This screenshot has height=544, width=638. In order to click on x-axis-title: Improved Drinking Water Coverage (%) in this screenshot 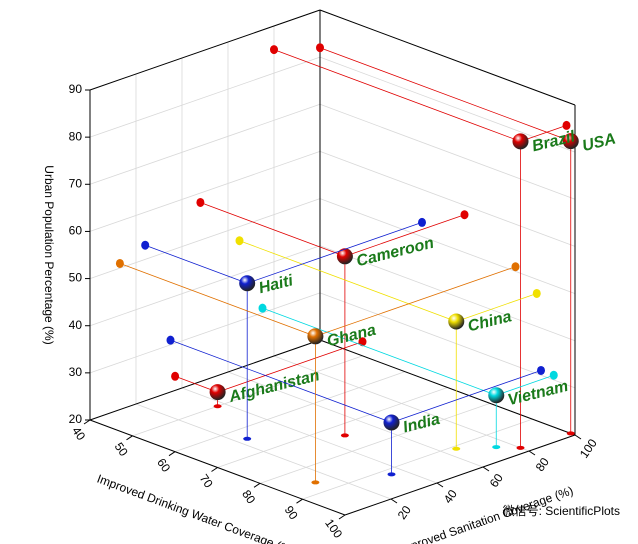, I will do `click(195, 508)`.